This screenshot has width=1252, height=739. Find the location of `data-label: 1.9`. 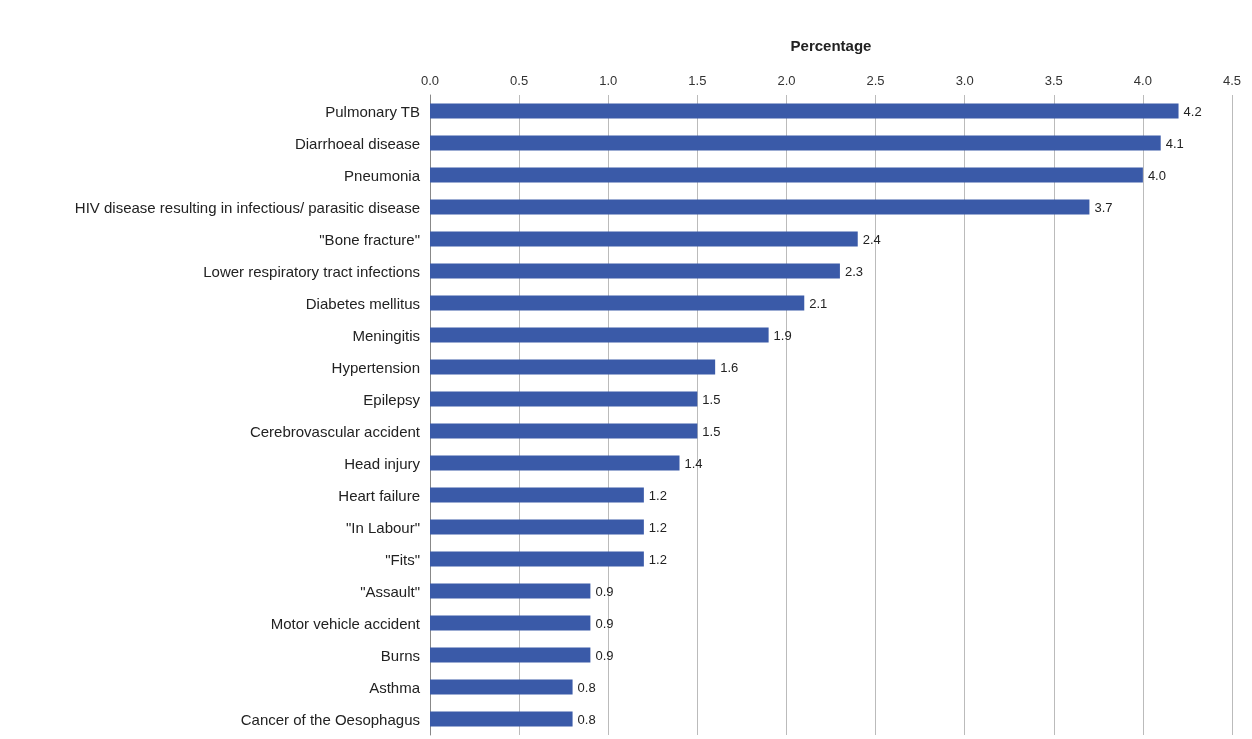

data-label: 1.9 is located at coordinates (782, 335).